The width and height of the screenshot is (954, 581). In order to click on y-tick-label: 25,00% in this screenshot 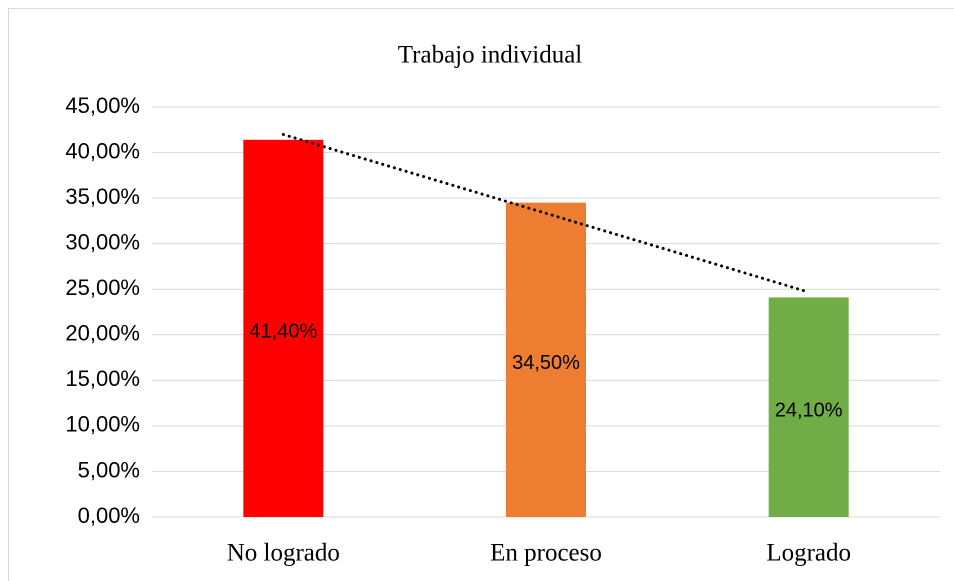, I will do `click(102, 287)`.